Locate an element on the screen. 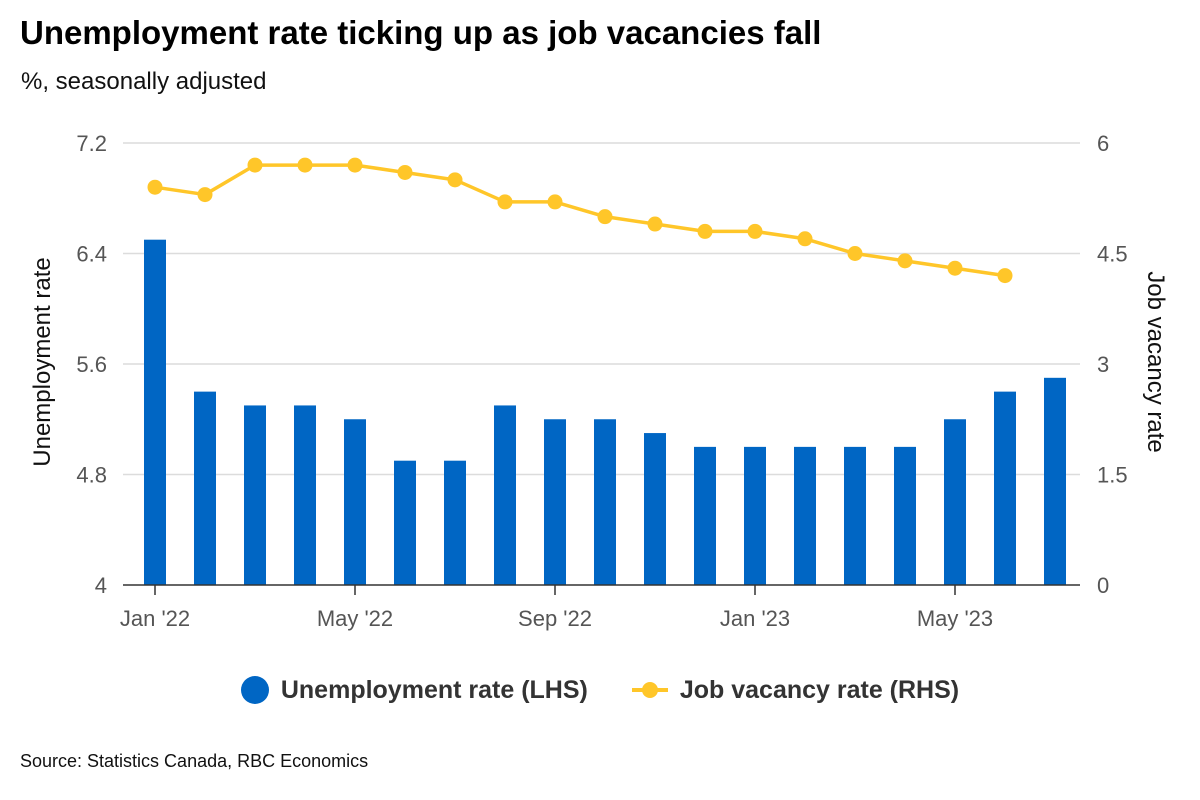  axes is located at coordinates (601, 589).